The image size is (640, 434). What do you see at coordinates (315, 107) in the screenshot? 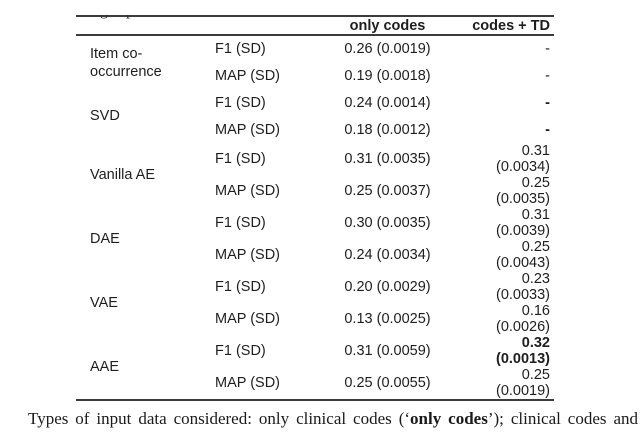
I see `table-row: SVD F1 (SD) 0.24 (0.0014) -` at bounding box center [315, 107].